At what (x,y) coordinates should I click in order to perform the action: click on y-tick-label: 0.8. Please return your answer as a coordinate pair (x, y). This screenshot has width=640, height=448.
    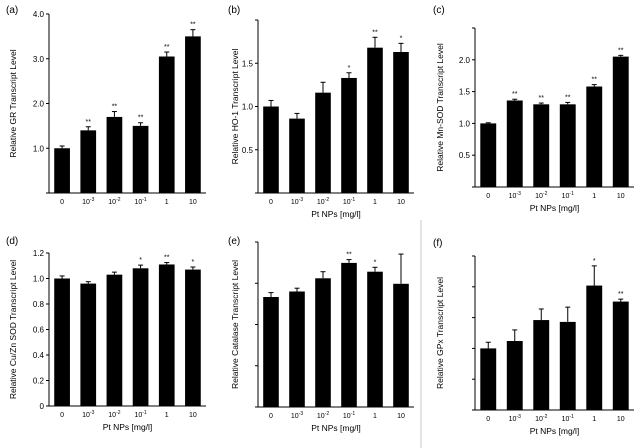
    Looking at the image, I should click on (39, 304).